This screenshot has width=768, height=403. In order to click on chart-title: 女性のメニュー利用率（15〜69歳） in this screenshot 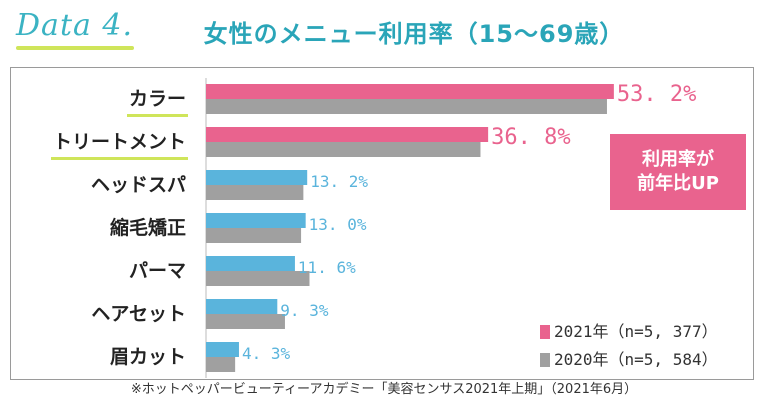, I will do `click(414, 34)`.